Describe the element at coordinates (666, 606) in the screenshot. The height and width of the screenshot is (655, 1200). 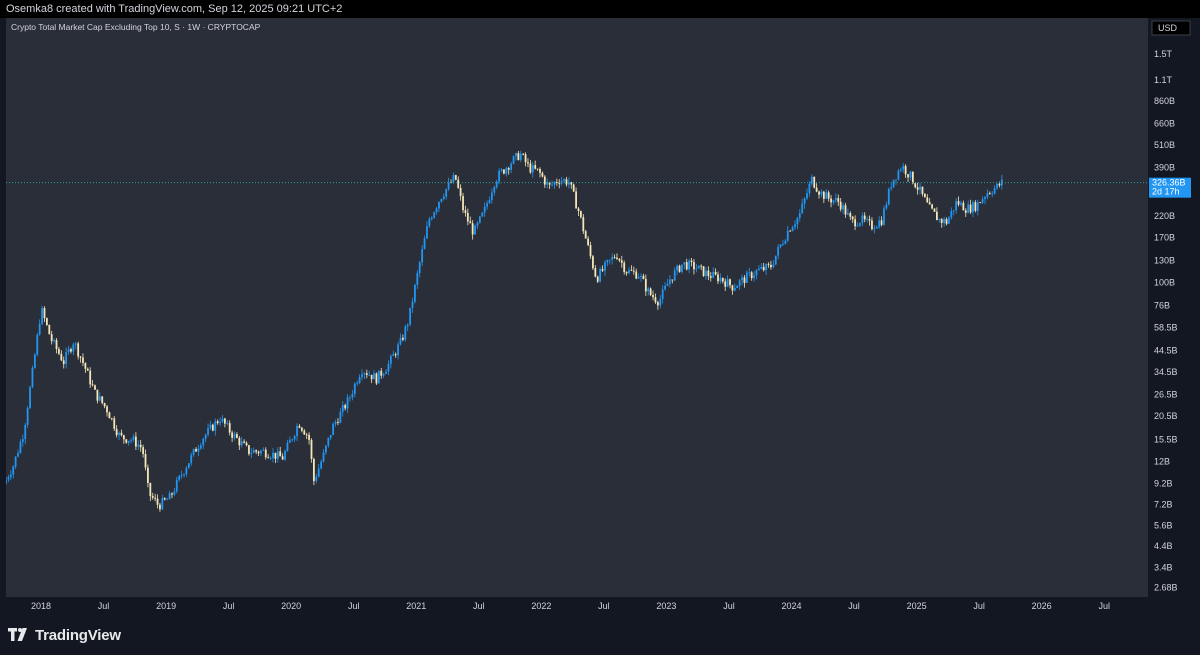
I see `time-tick-label: 2023` at that location.